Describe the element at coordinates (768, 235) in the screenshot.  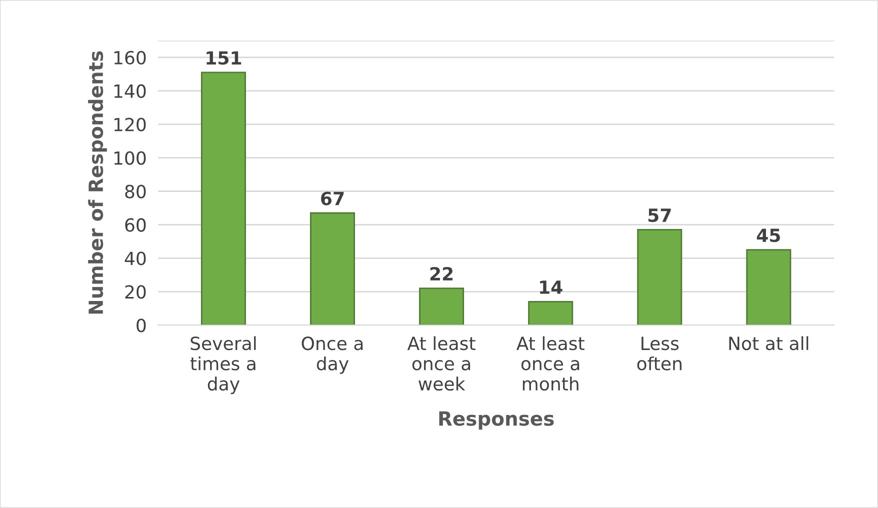
I see `data-label: 45` at that location.